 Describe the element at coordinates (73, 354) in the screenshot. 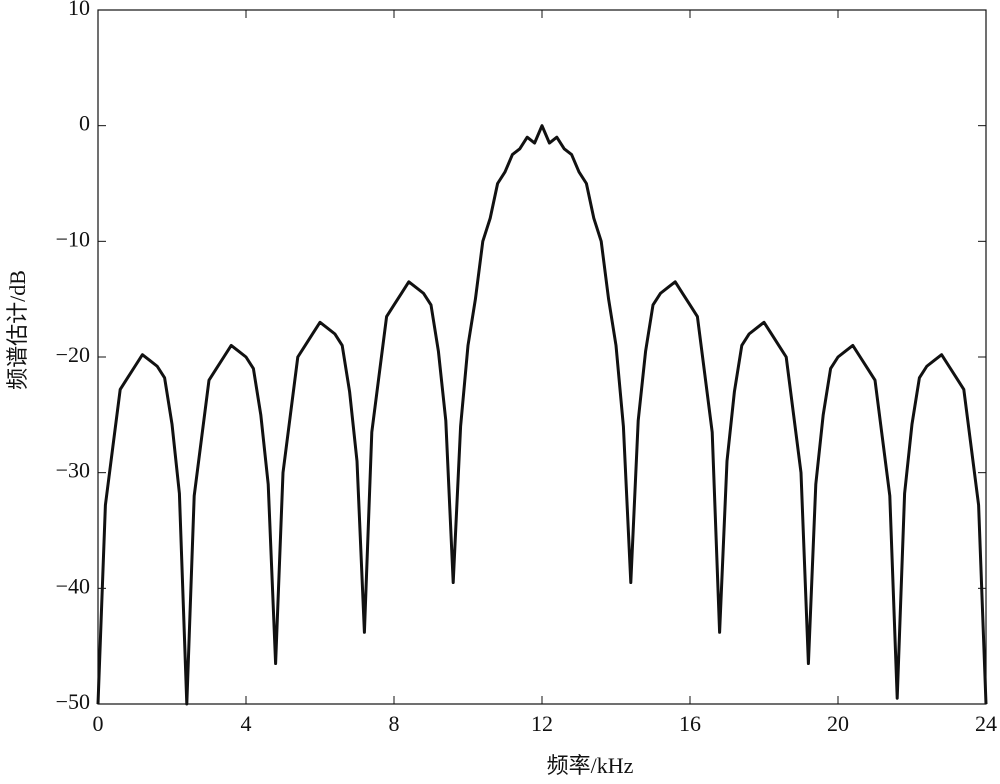

I see `y-tick-label: −20` at that location.